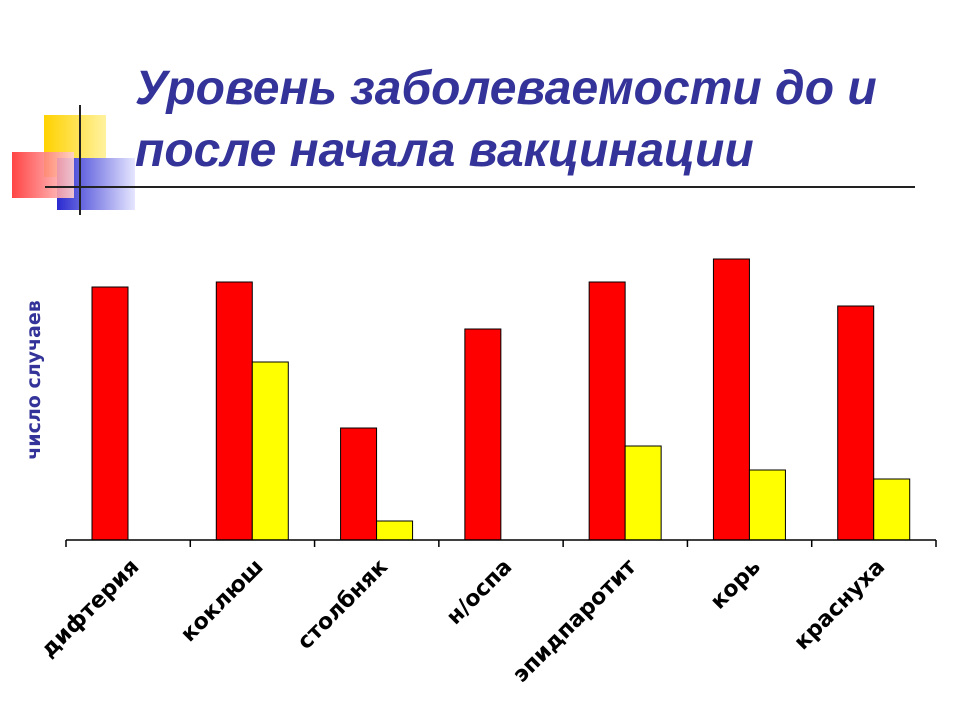 Image resolution: width=960 pixels, height=720 pixels. Describe the element at coordinates (90, 609) in the screenshot. I see `x-tick-label: дифтерия` at that location.